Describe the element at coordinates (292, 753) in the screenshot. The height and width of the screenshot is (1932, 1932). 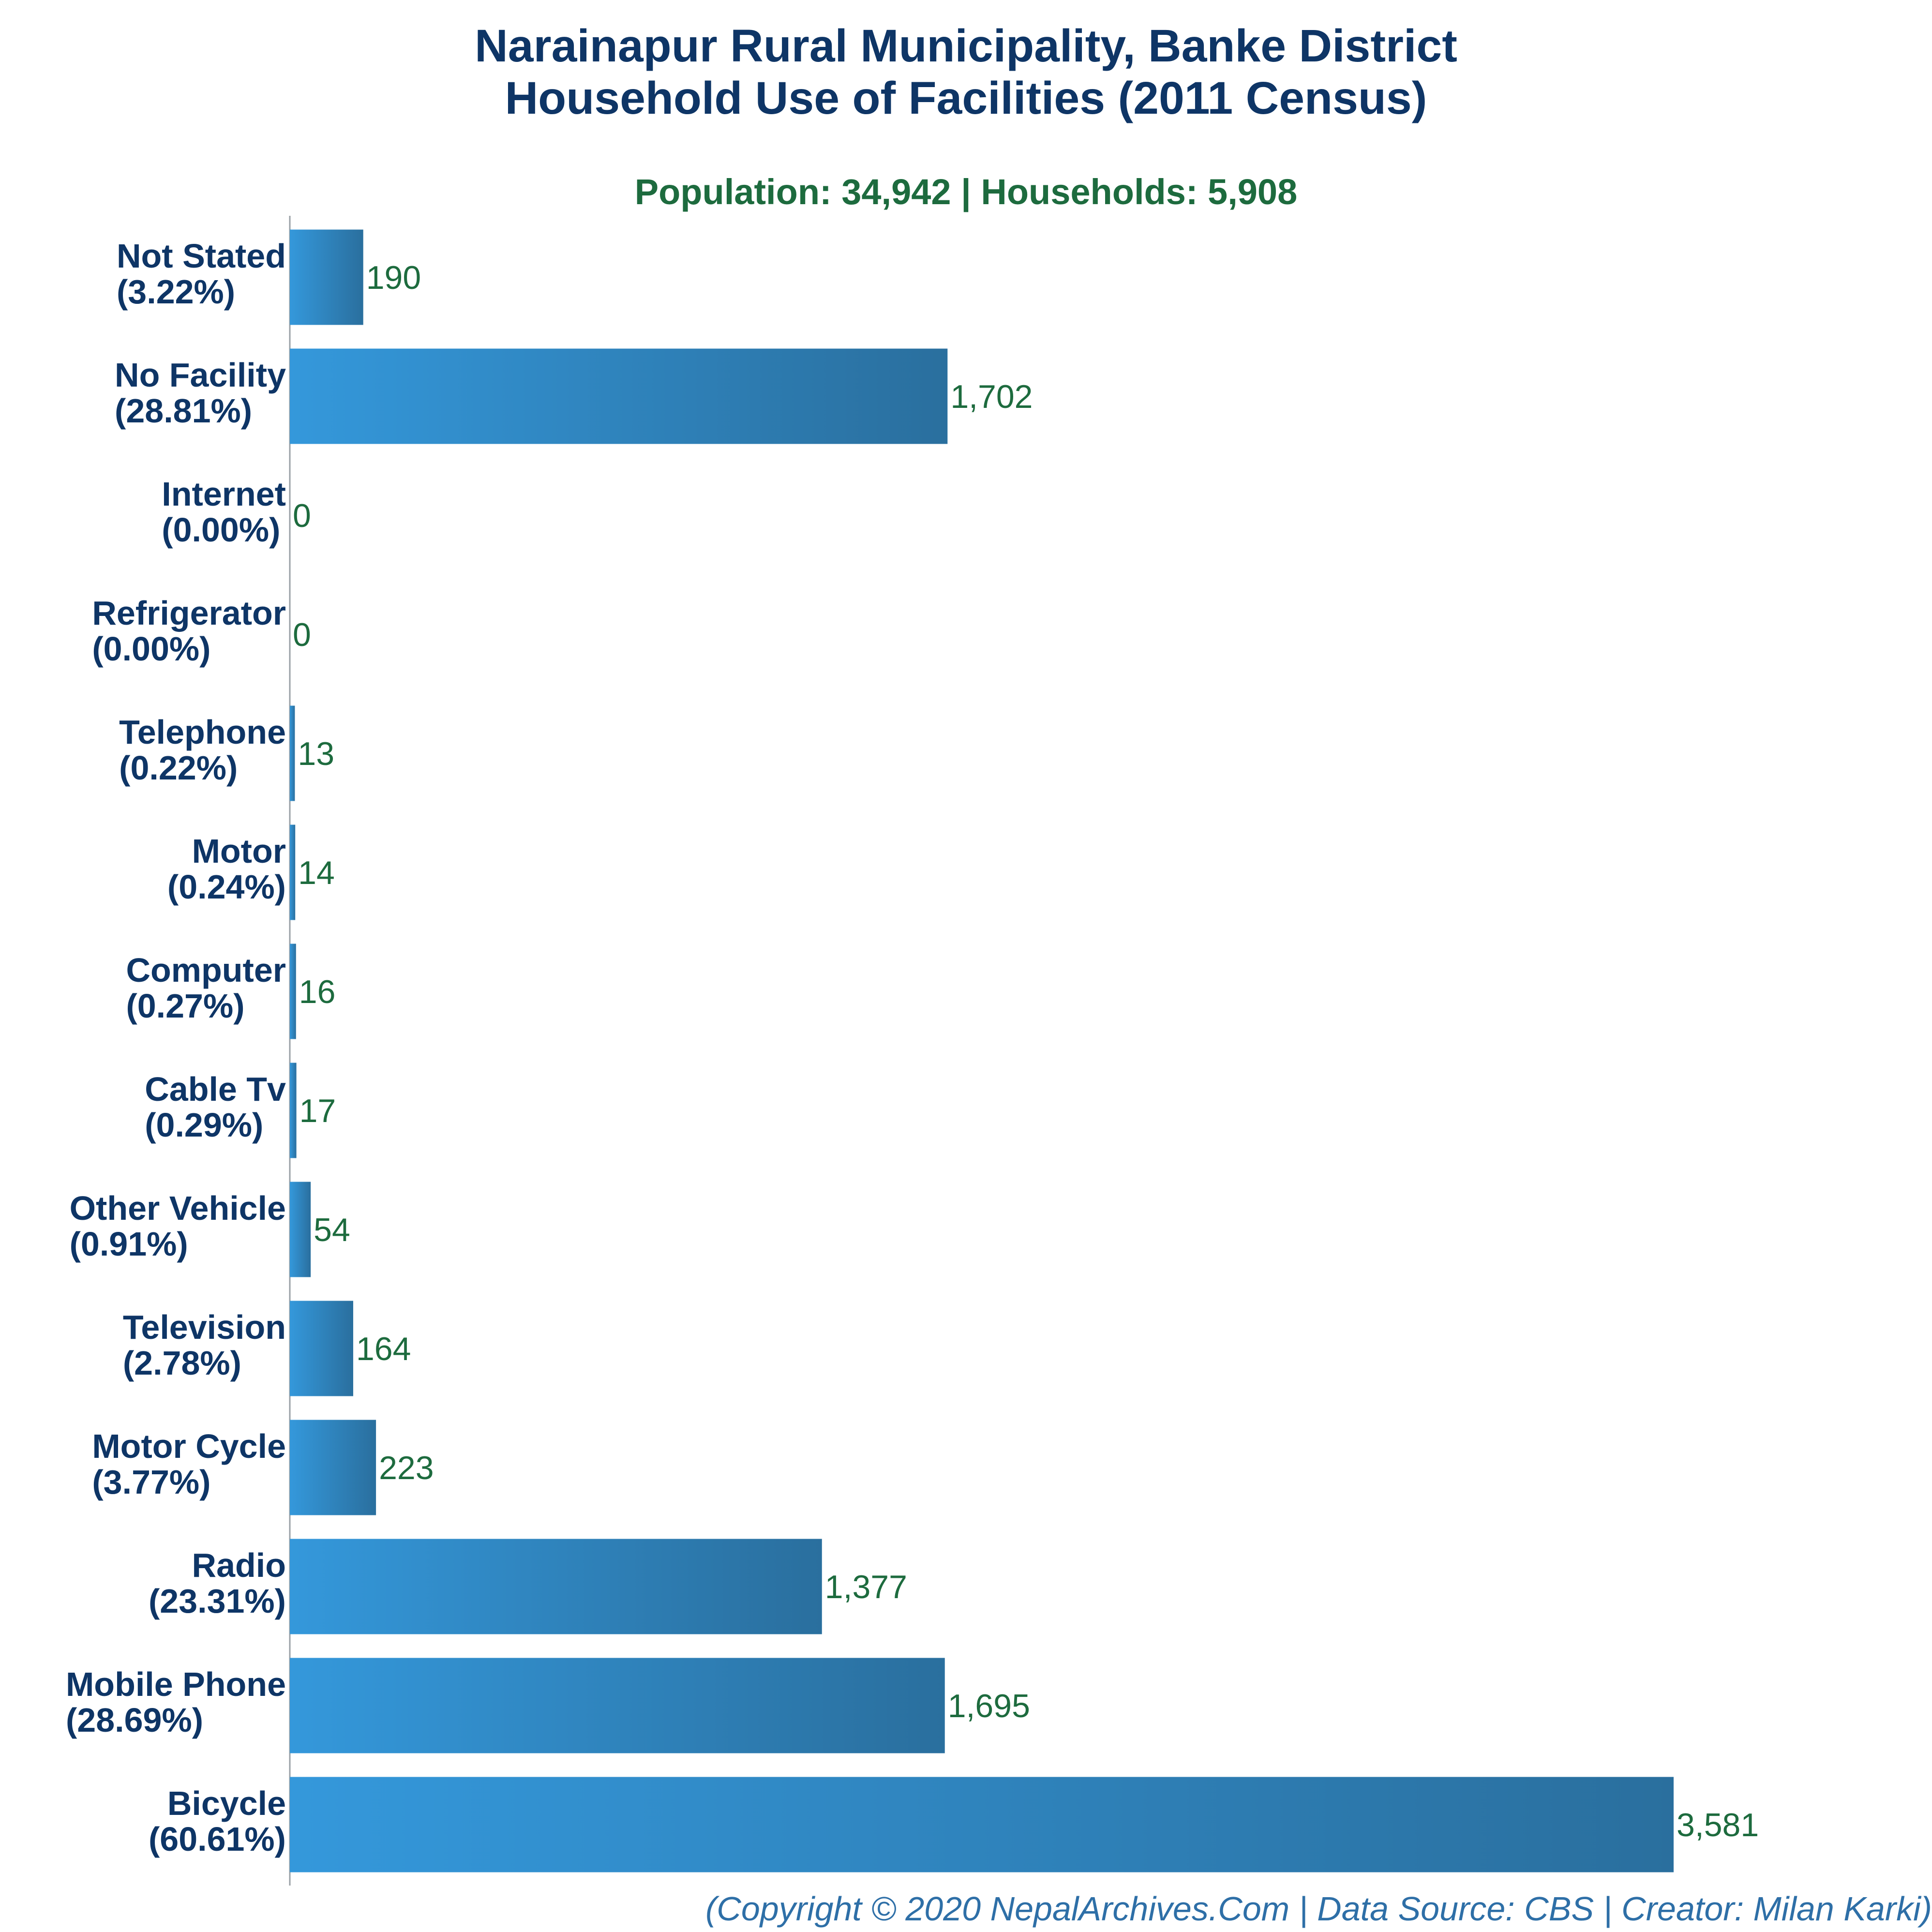
I see `bar-telephone` at that location.